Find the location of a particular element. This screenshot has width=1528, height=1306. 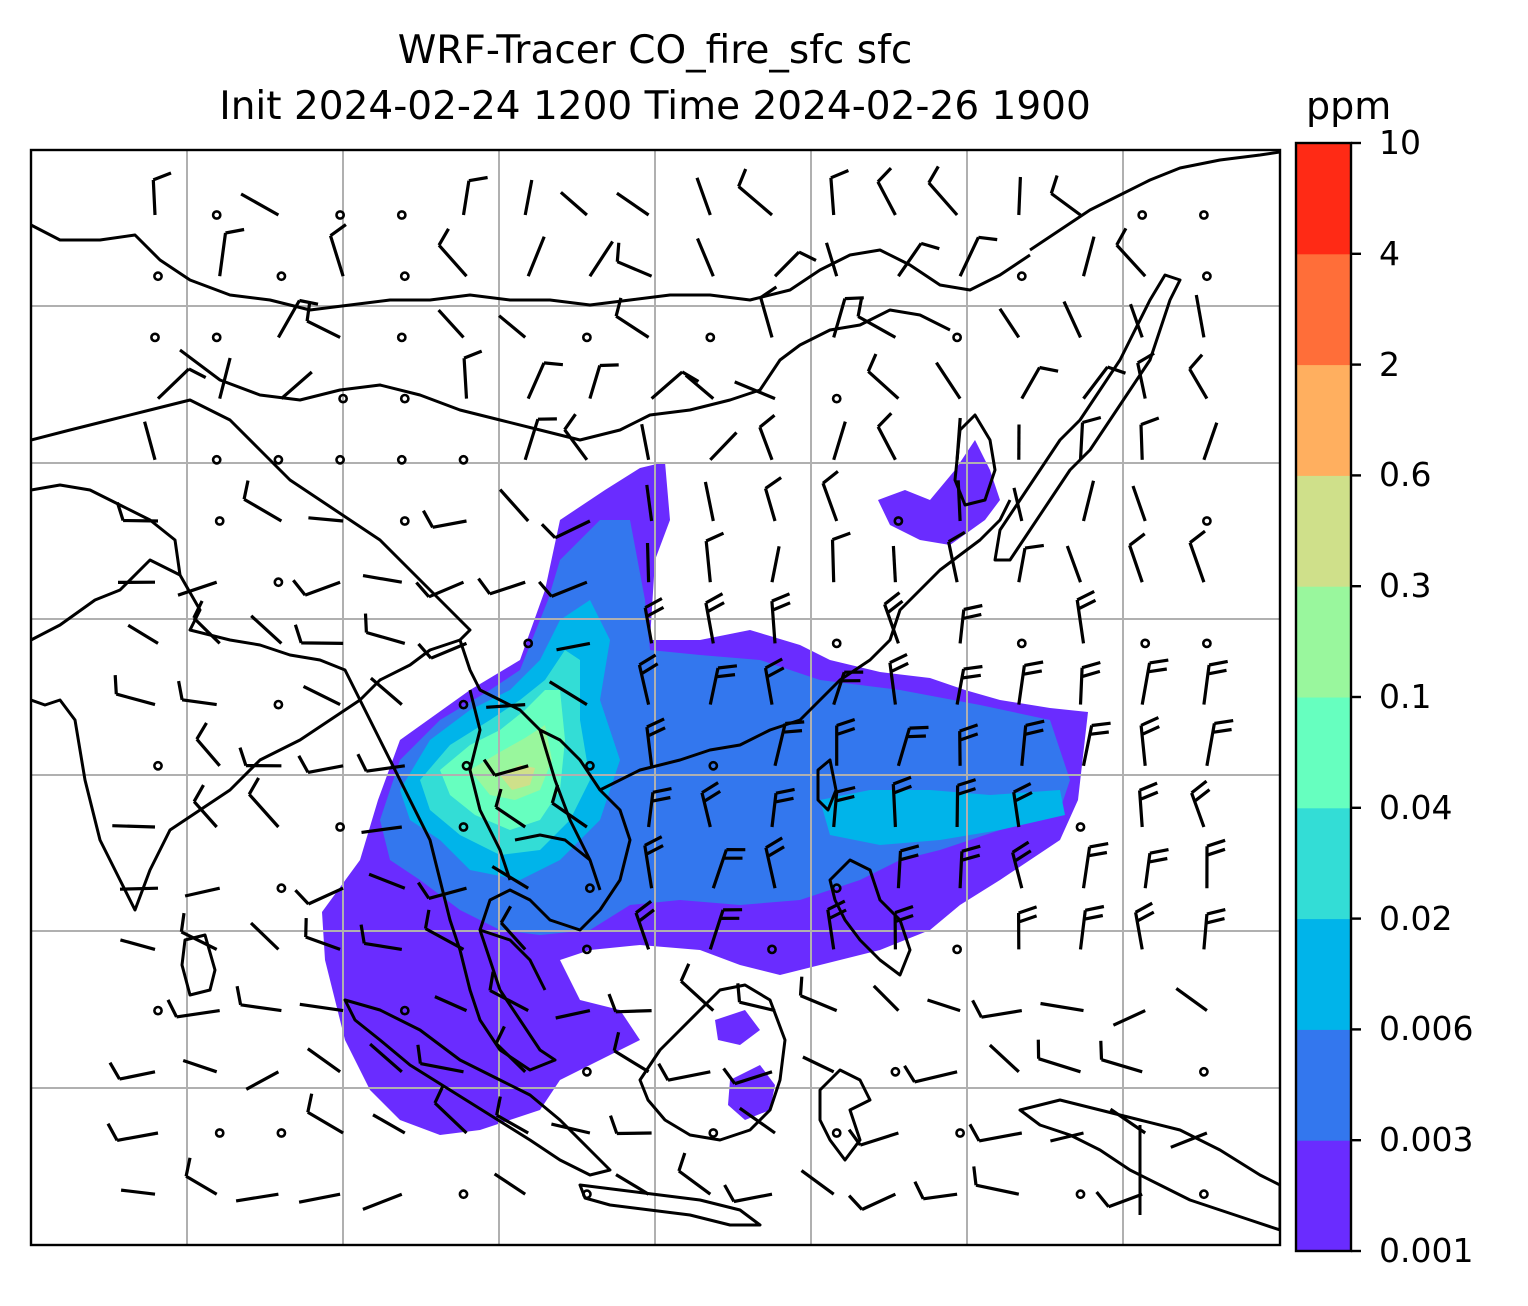

map-title: WRF-Tracer CO_fire_sfc sfc is located at coordinates (655, 50).